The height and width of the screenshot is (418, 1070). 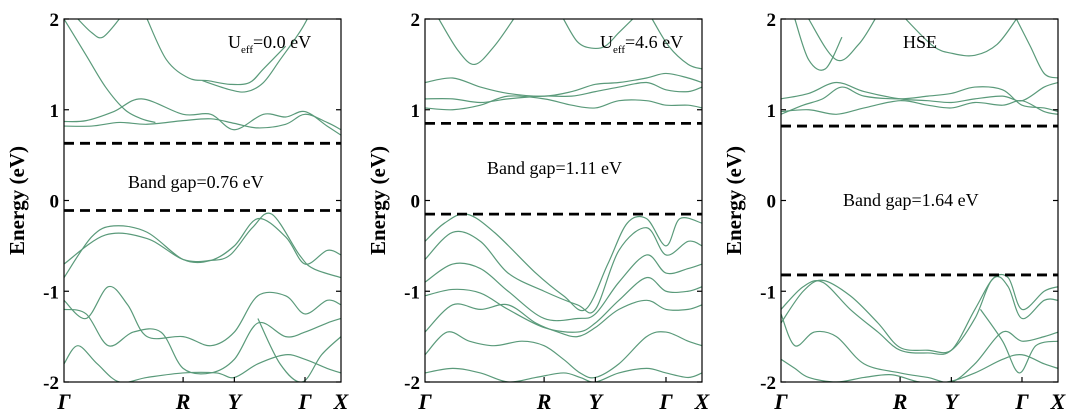 I want to click on annotation-label: Ueff=0.0 eV, so click(x=269, y=44).